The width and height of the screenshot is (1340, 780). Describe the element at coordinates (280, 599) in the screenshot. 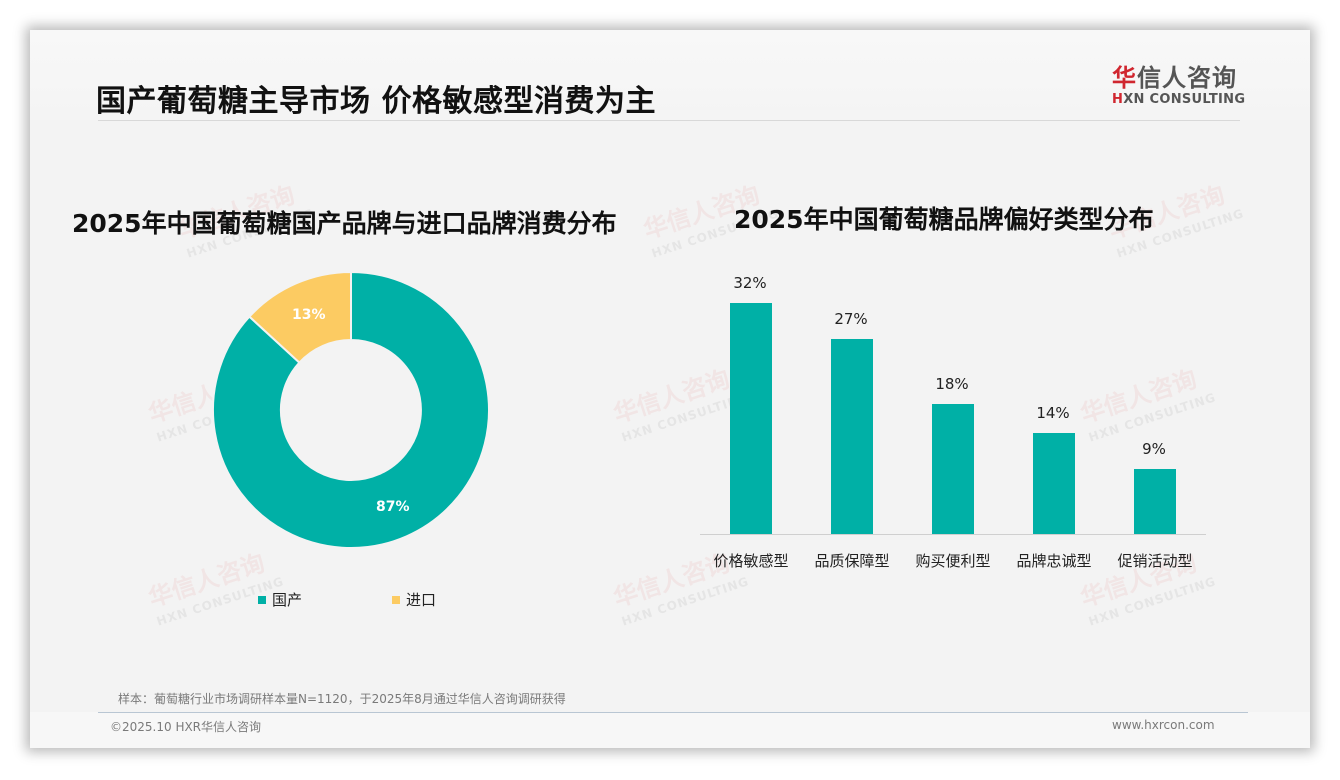

I see `legend-item-domestic: 国产` at that location.